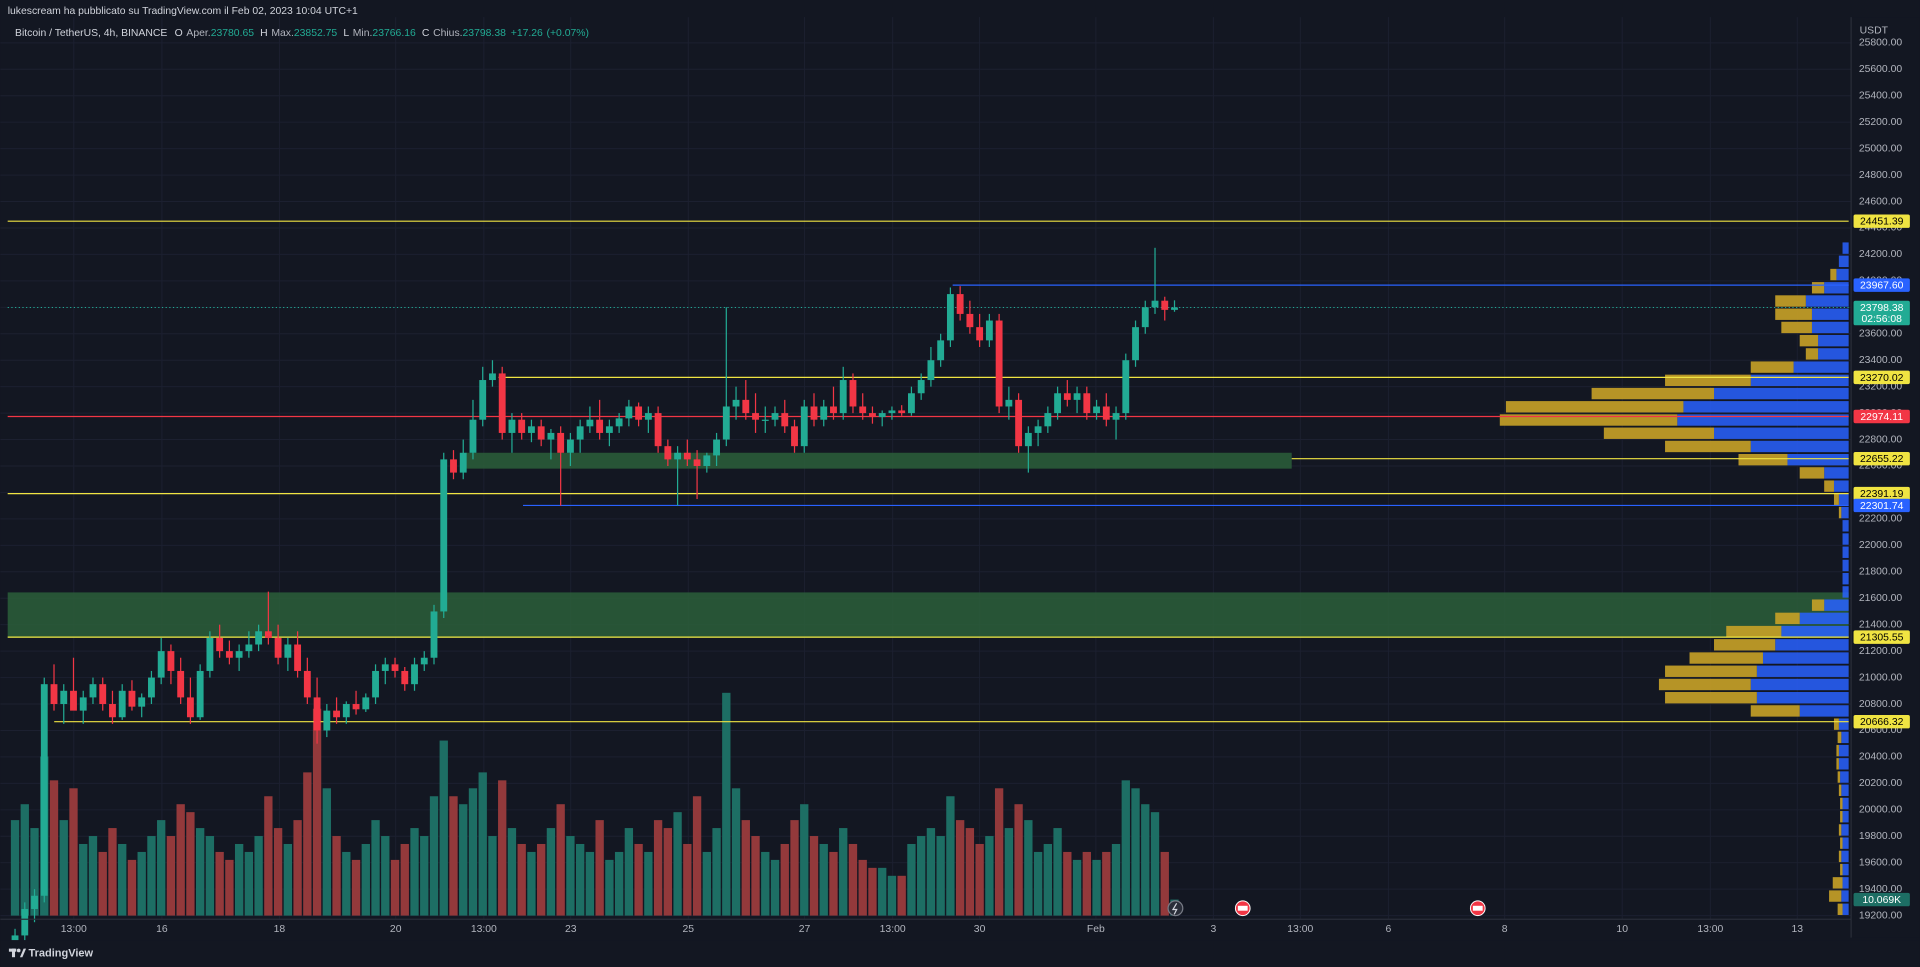  What do you see at coordinates (980, 929) in the screenshot?
I see `x-tick-label: 30` at bounding box center [980, 929].